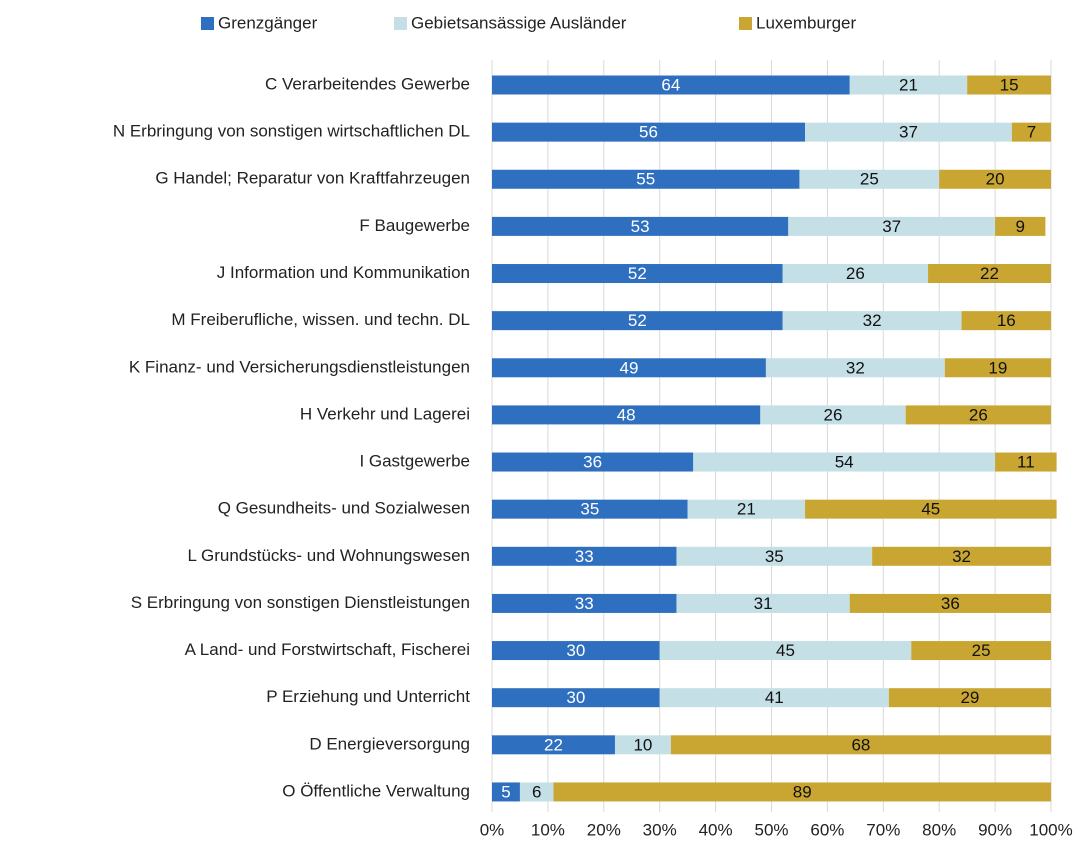 The width and height of the screenshot is (1088, 860). I want to click on data-label: 53, so click(640, 226).